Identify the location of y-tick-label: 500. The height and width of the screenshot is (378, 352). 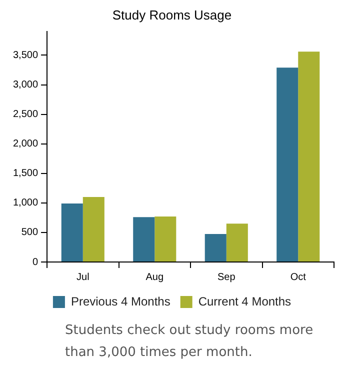
(29, 232).